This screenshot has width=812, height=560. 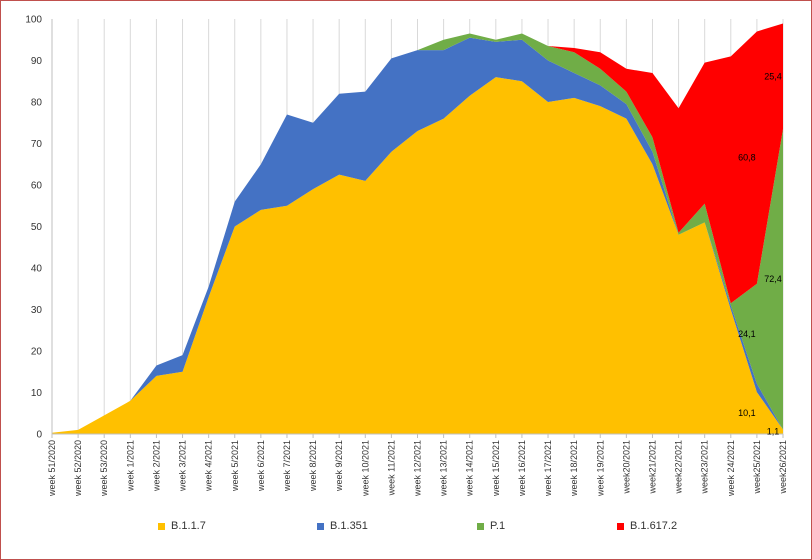 What do you see at coordinates (705, 467) in the screenshot?
I see `x-tick-label: week23/2021` at bounding box center [705, 467].